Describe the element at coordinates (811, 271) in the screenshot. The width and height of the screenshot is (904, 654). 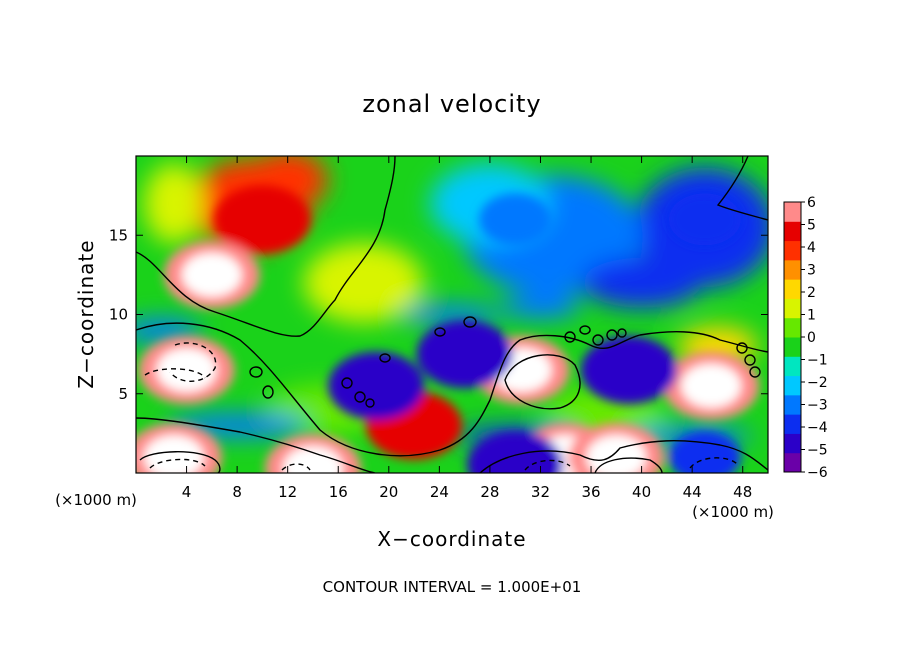
I see `colorbar-label: 3` at that location.